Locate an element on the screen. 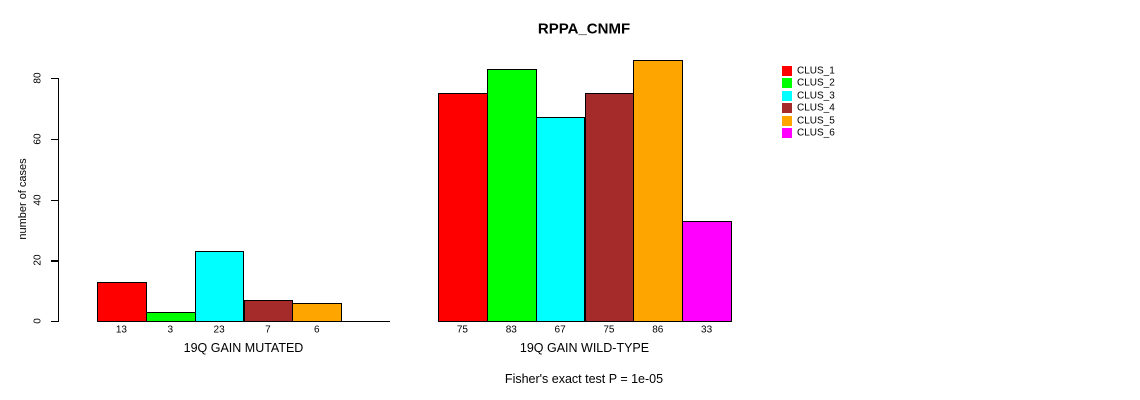  legend-label: CLUS_4 is located at coordinates (816, 108).